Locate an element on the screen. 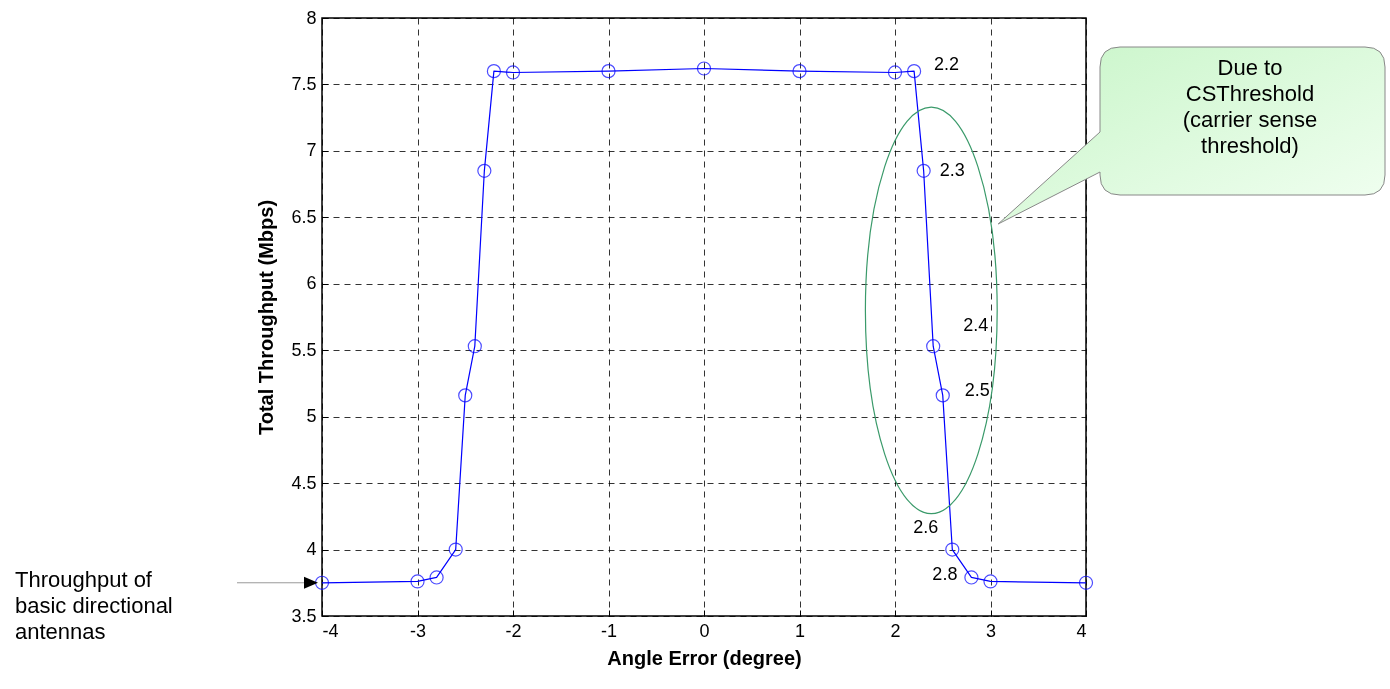 This screenshot has height=689, width=1390. x-tick-label: 0 is located at coordinates (704, 630).